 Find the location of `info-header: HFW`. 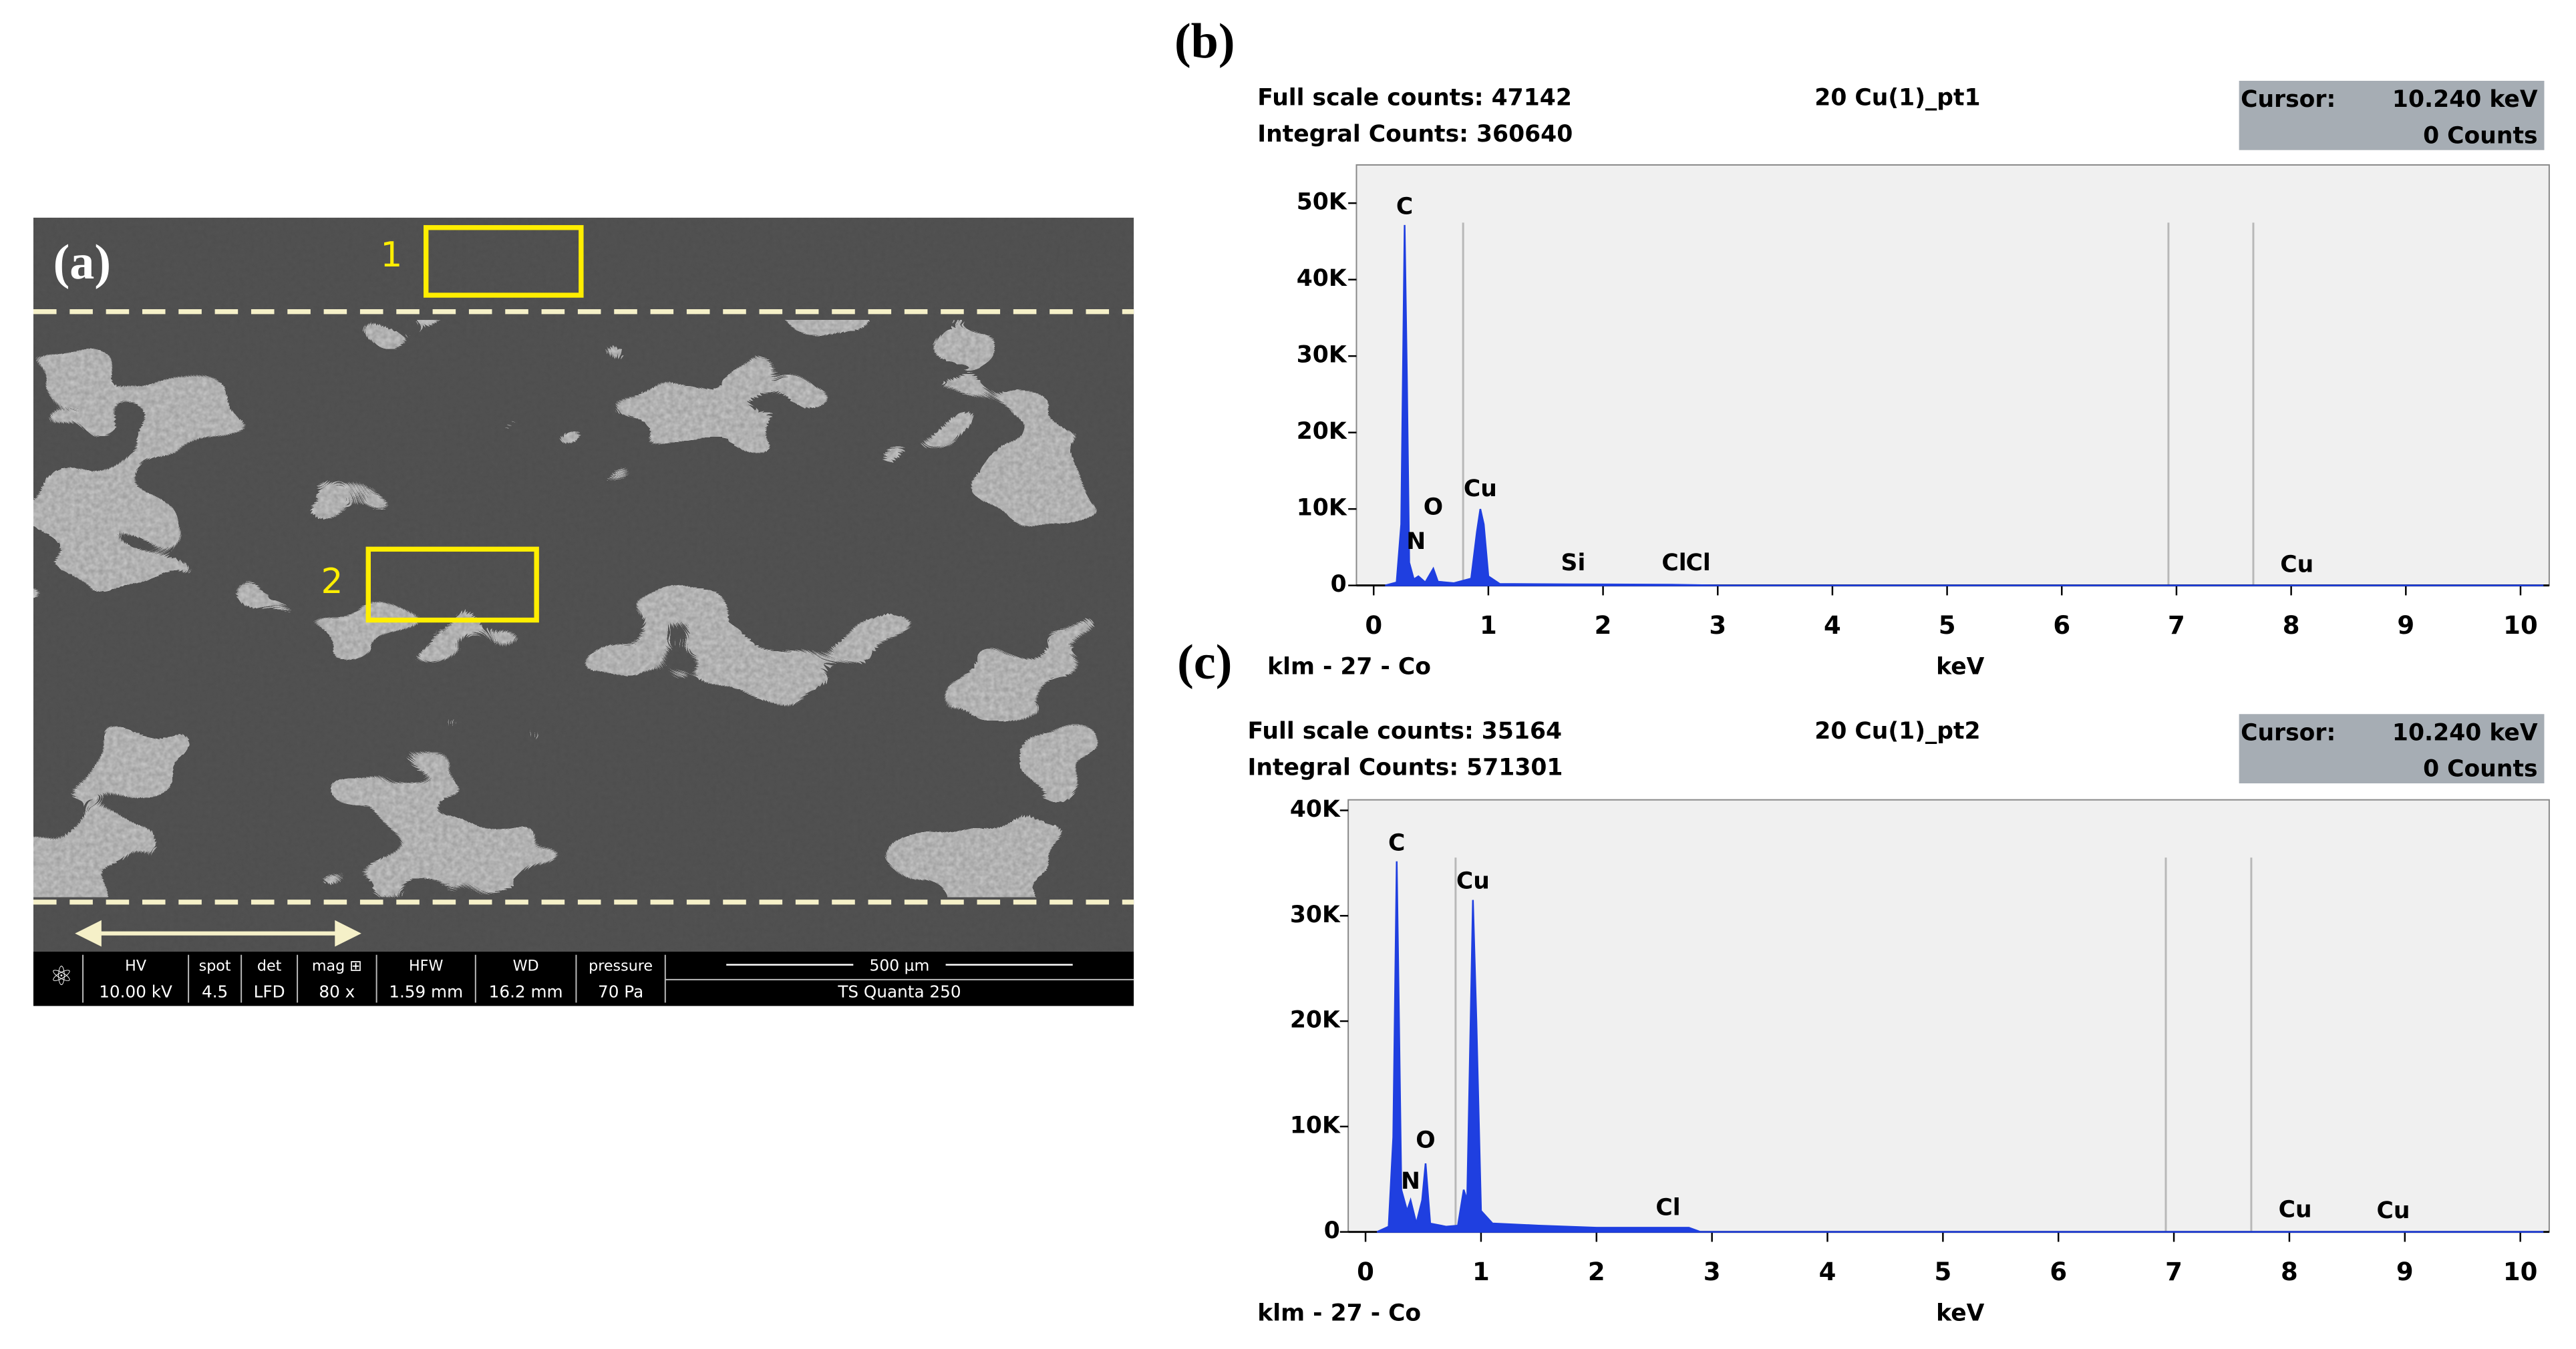

info-header: HFW is located at coordinates (426, 967).